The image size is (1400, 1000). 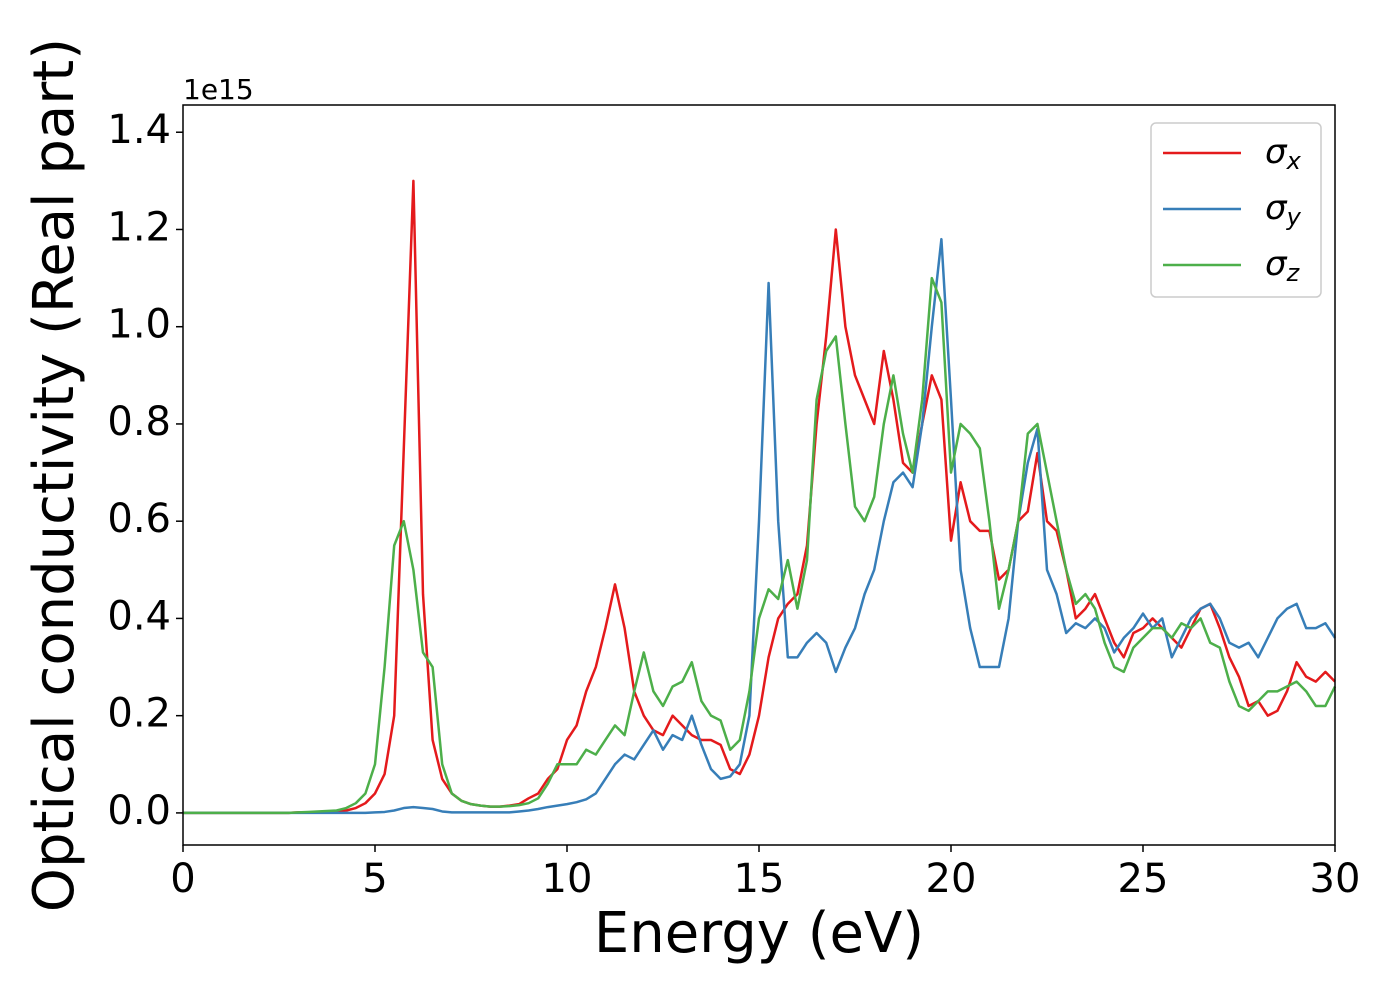 I want to click on legend-label: σz, so click(x=1283, y=266).